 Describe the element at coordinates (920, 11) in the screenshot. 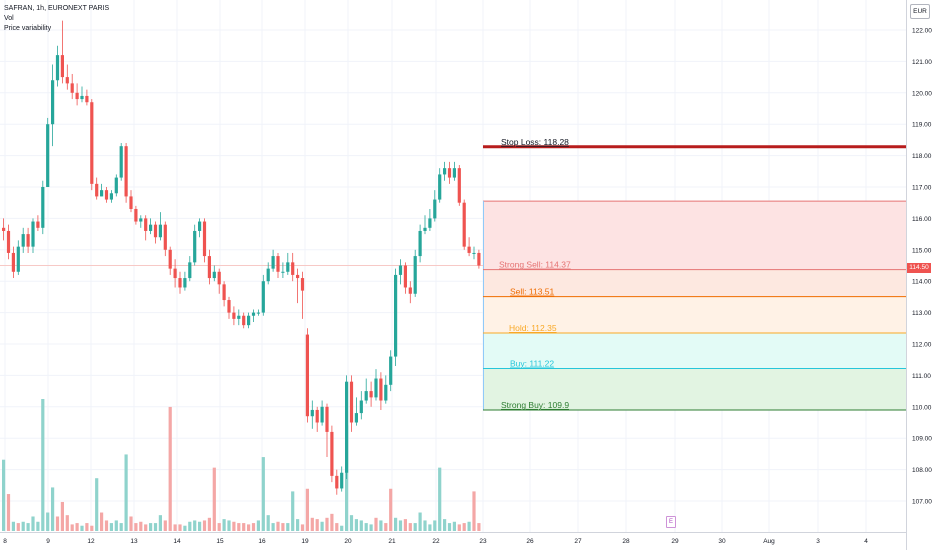

I see `currency-badge: EUR` at that location.